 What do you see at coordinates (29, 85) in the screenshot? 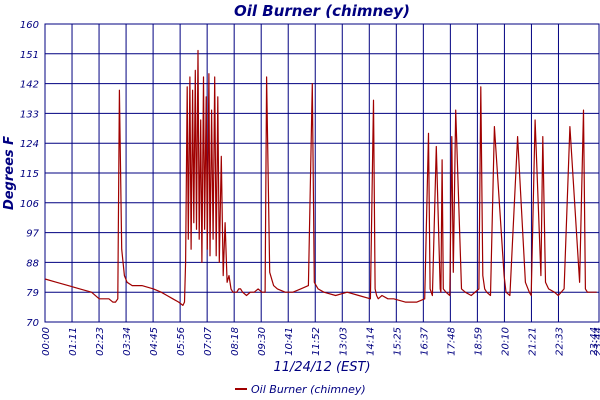
I see `y-tick-label: 142` at bounding box center [29, 85].